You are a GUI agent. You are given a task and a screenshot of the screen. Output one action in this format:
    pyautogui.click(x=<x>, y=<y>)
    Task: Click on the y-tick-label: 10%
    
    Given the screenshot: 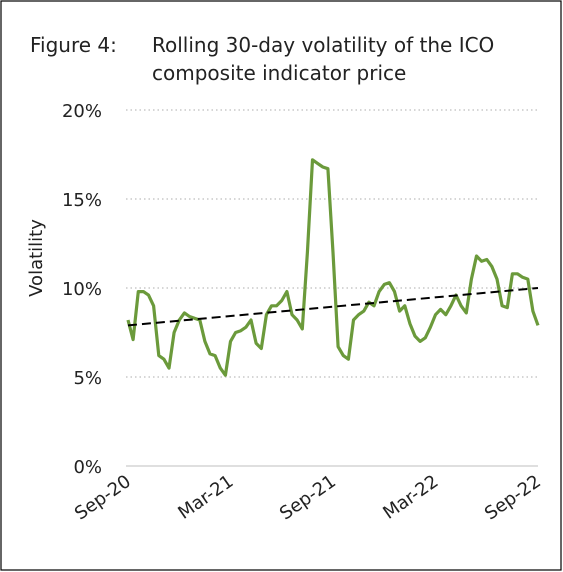 What is the action you would take?
    pyautogui.click(x=82, y=289)
    